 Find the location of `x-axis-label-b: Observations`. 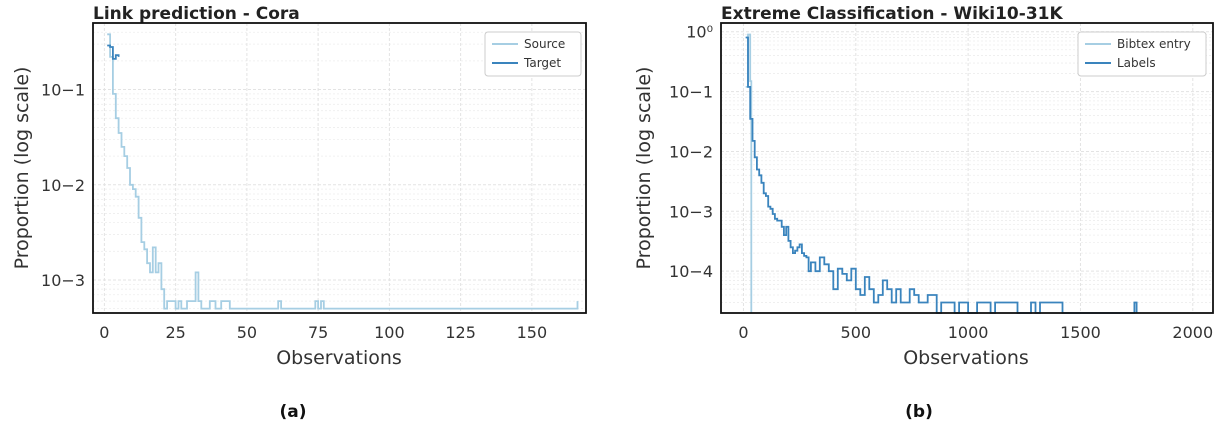

x-axis-label-b: Observations is located at coordinates (966, 358).